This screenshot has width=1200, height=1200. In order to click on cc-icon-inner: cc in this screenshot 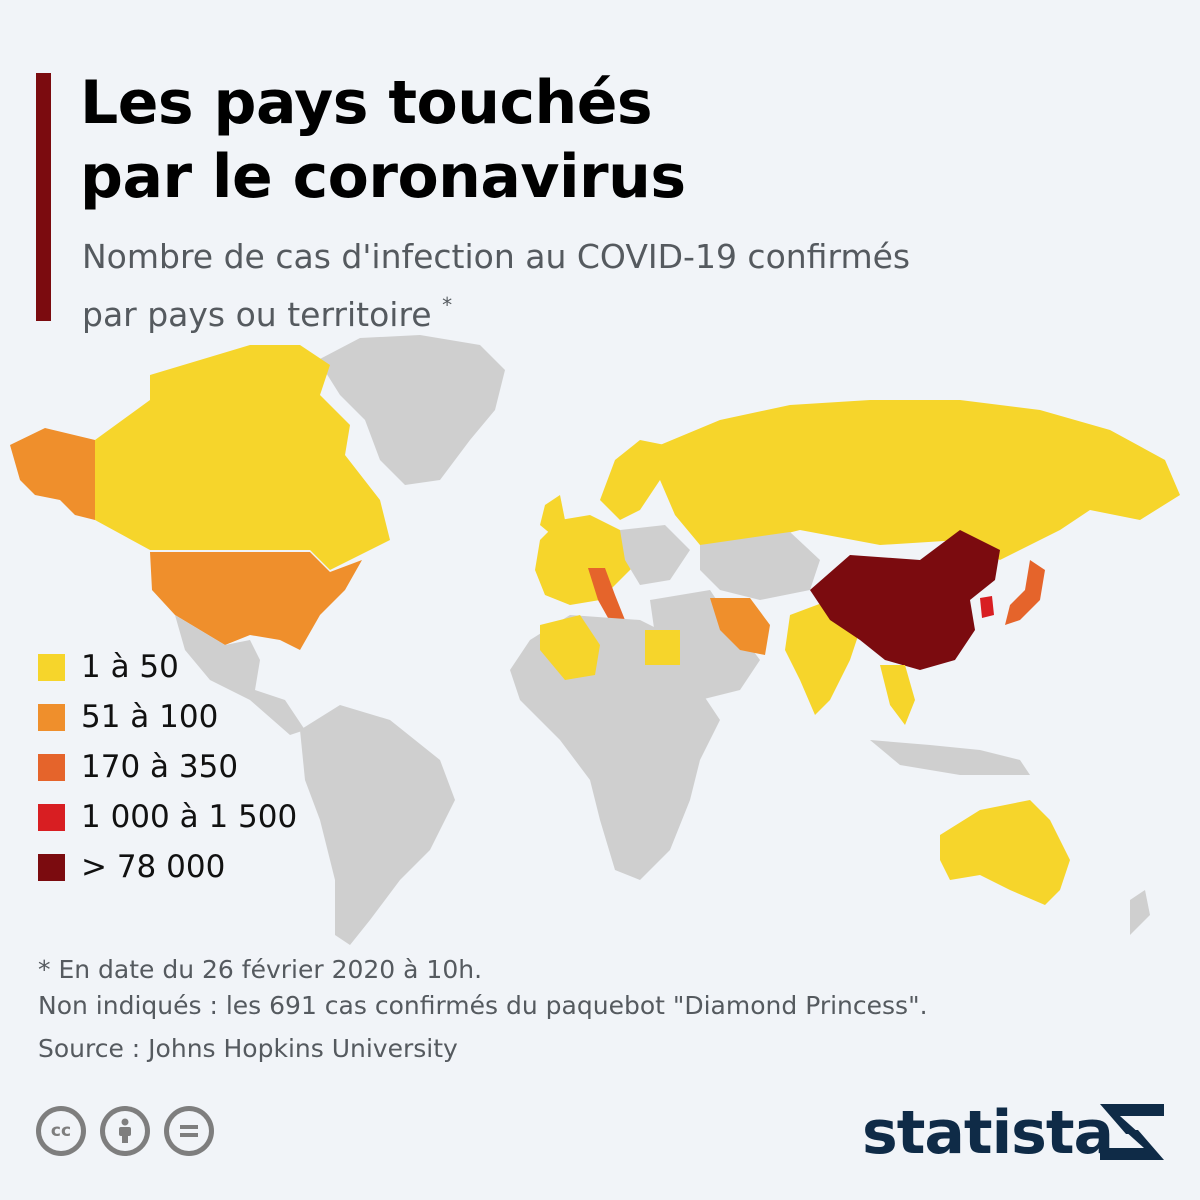, I will do `click(61, 1131)`.